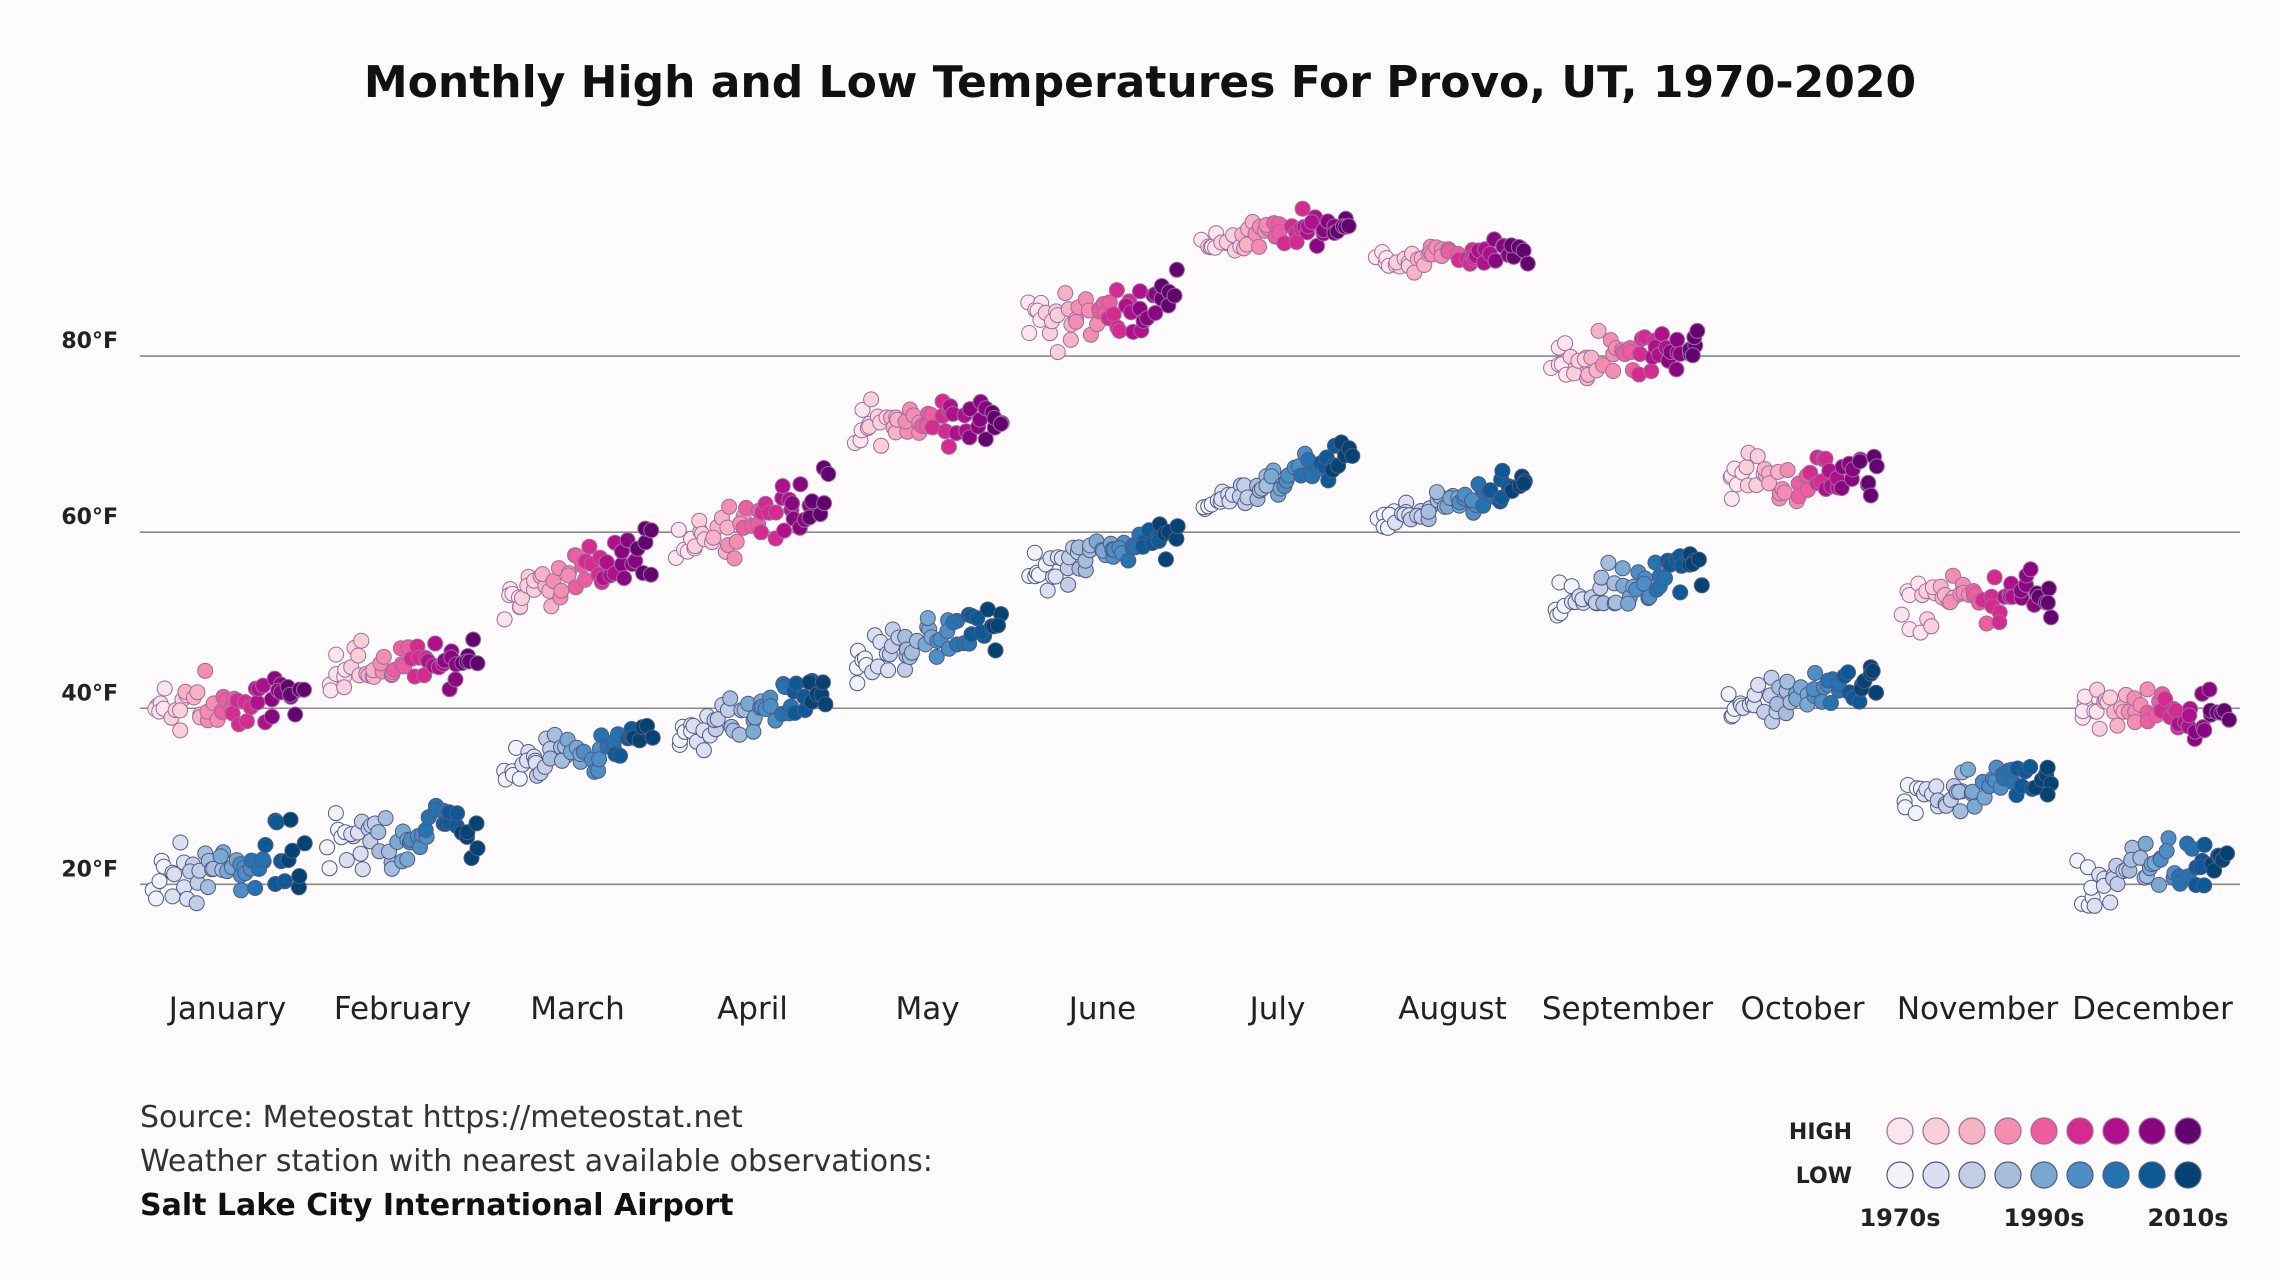 This screenshot has height=1280, width=2280. Describe the element at coordinates (1830, 703) in the screenshot. I see `low-point-october-2006` at that location.